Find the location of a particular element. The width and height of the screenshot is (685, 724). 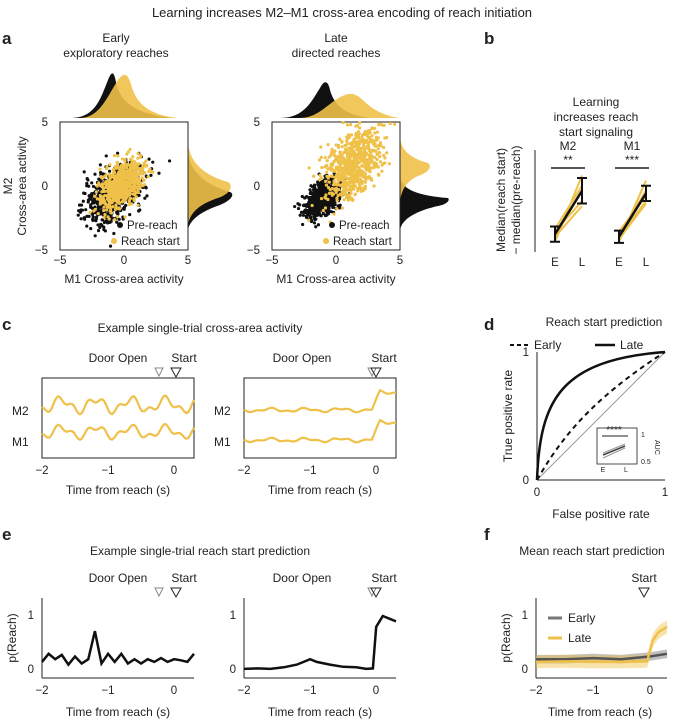

f-legend-early: Early is located at coordinates (581, 618).